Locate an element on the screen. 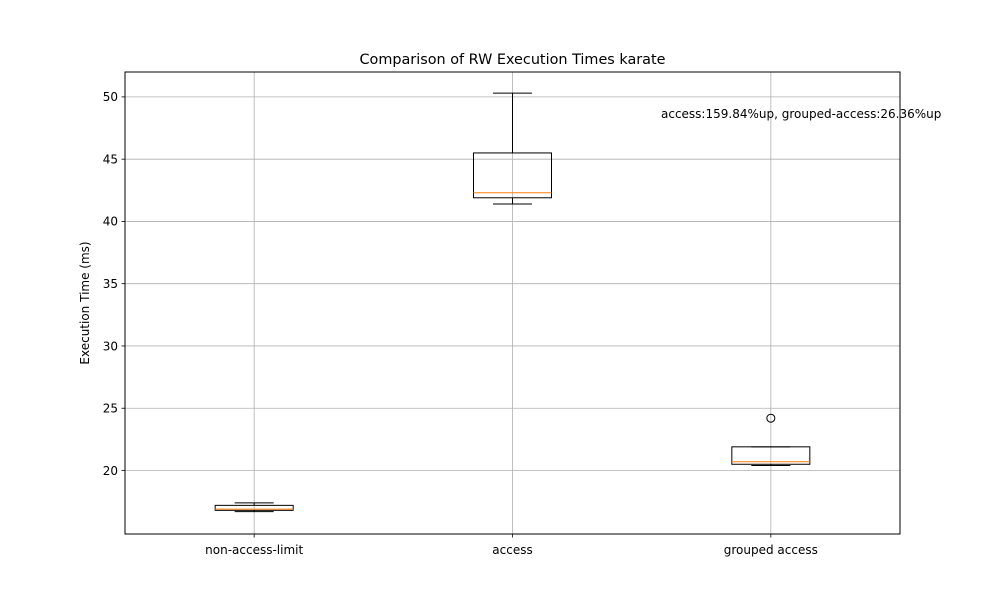  x-tick-label: access is located at coordinates (512, 550).